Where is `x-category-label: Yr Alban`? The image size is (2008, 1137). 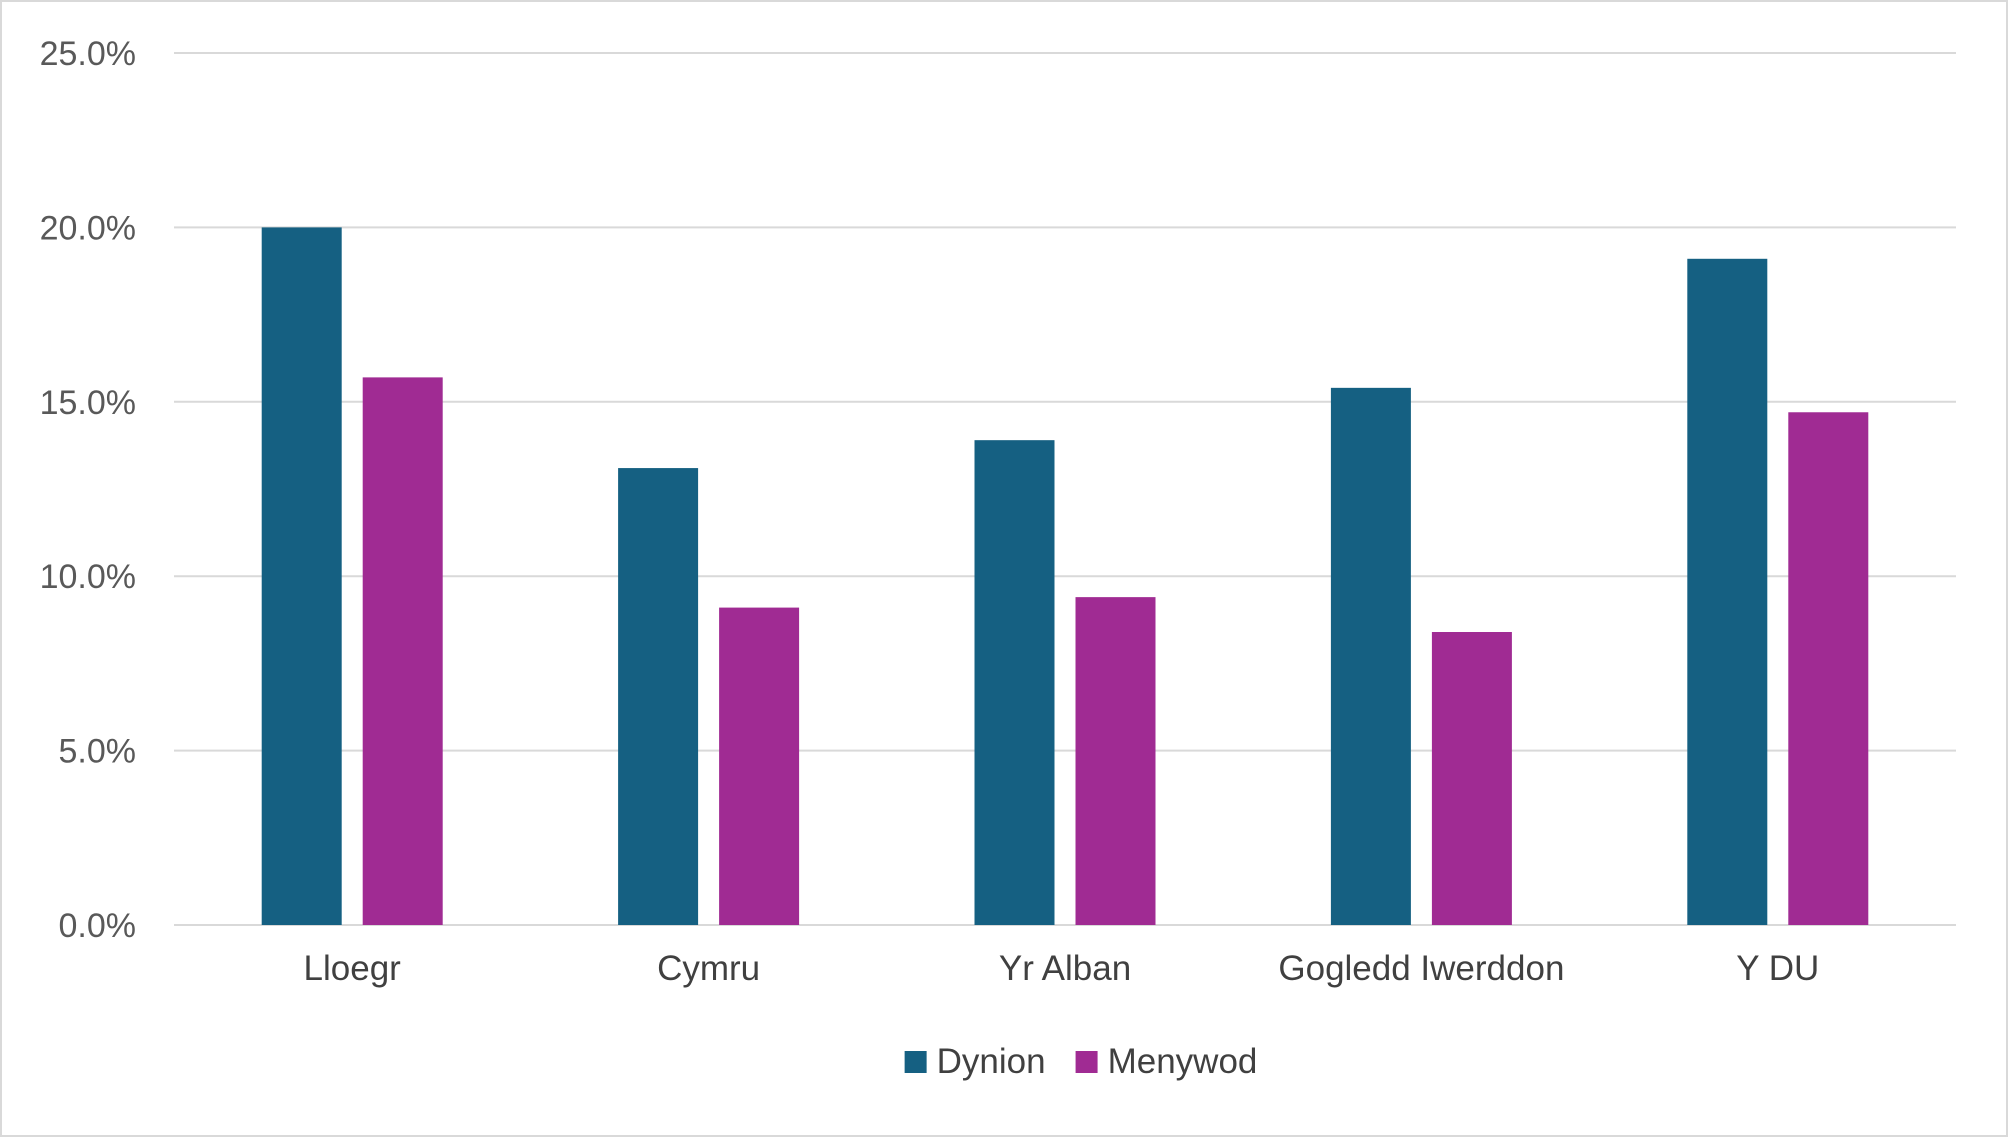 x-category-label: Yr Alban is located at coordinates (1065, 968).